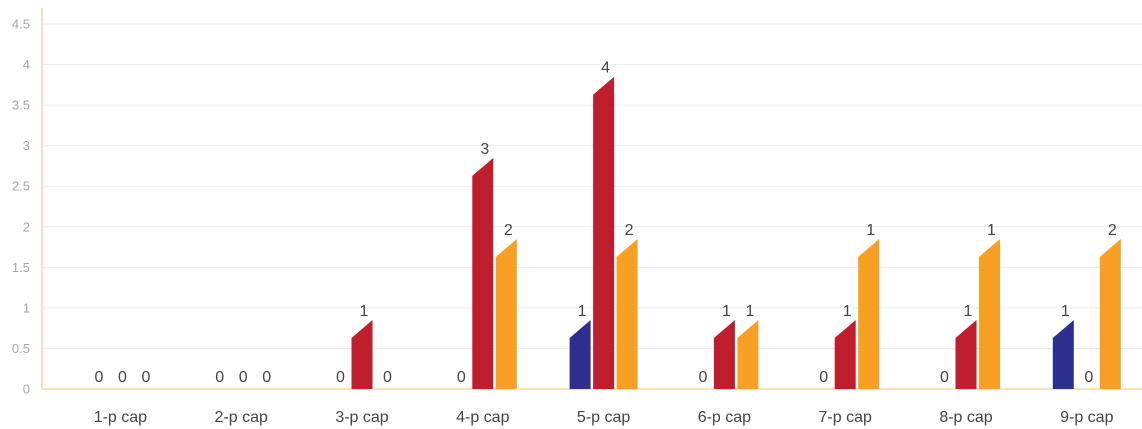 This screenshot has width=1142, height=429. Describe the element at coordinates (26, 145) in the screenshot. I see `y-tick-label: 3` at that location.